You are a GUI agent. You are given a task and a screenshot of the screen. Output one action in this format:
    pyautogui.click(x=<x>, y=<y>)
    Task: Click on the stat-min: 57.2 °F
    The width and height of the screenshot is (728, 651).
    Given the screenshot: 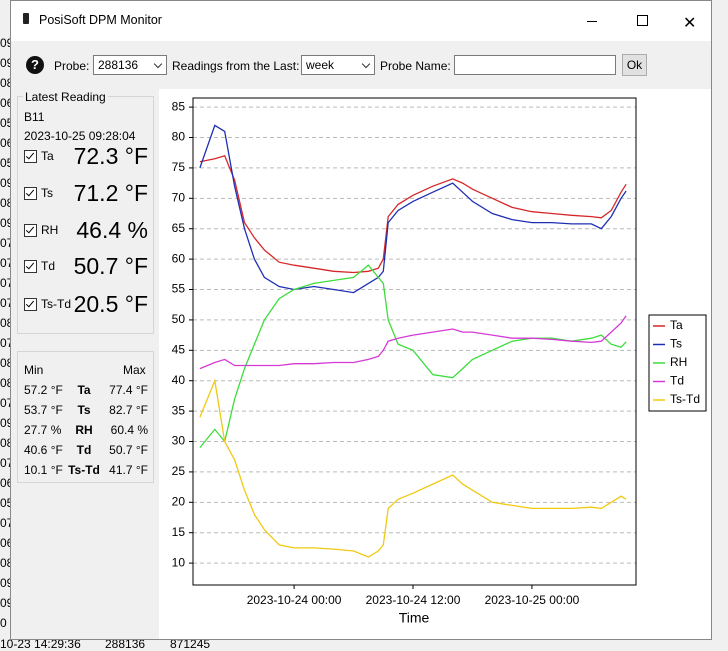 What is the action you would take?
    pyautogui.click(x=43, y=390)
    